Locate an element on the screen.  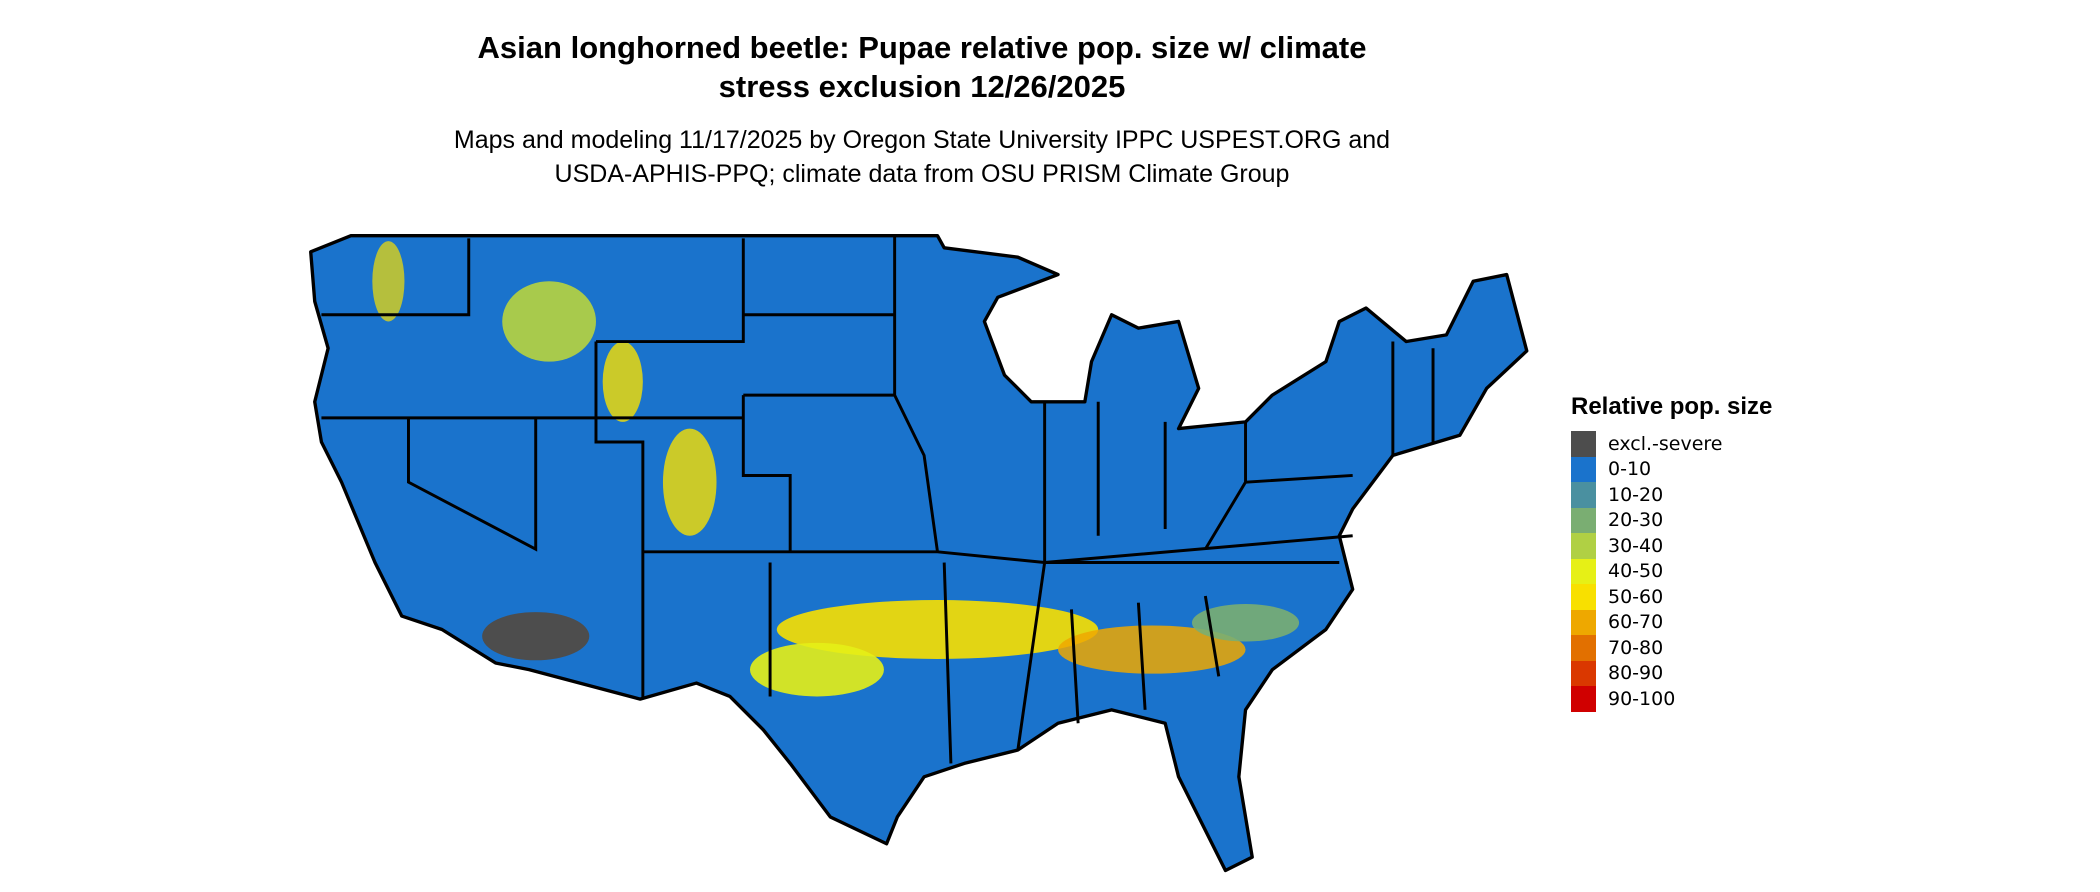
patch-washington is located at coordinates (388, 281).